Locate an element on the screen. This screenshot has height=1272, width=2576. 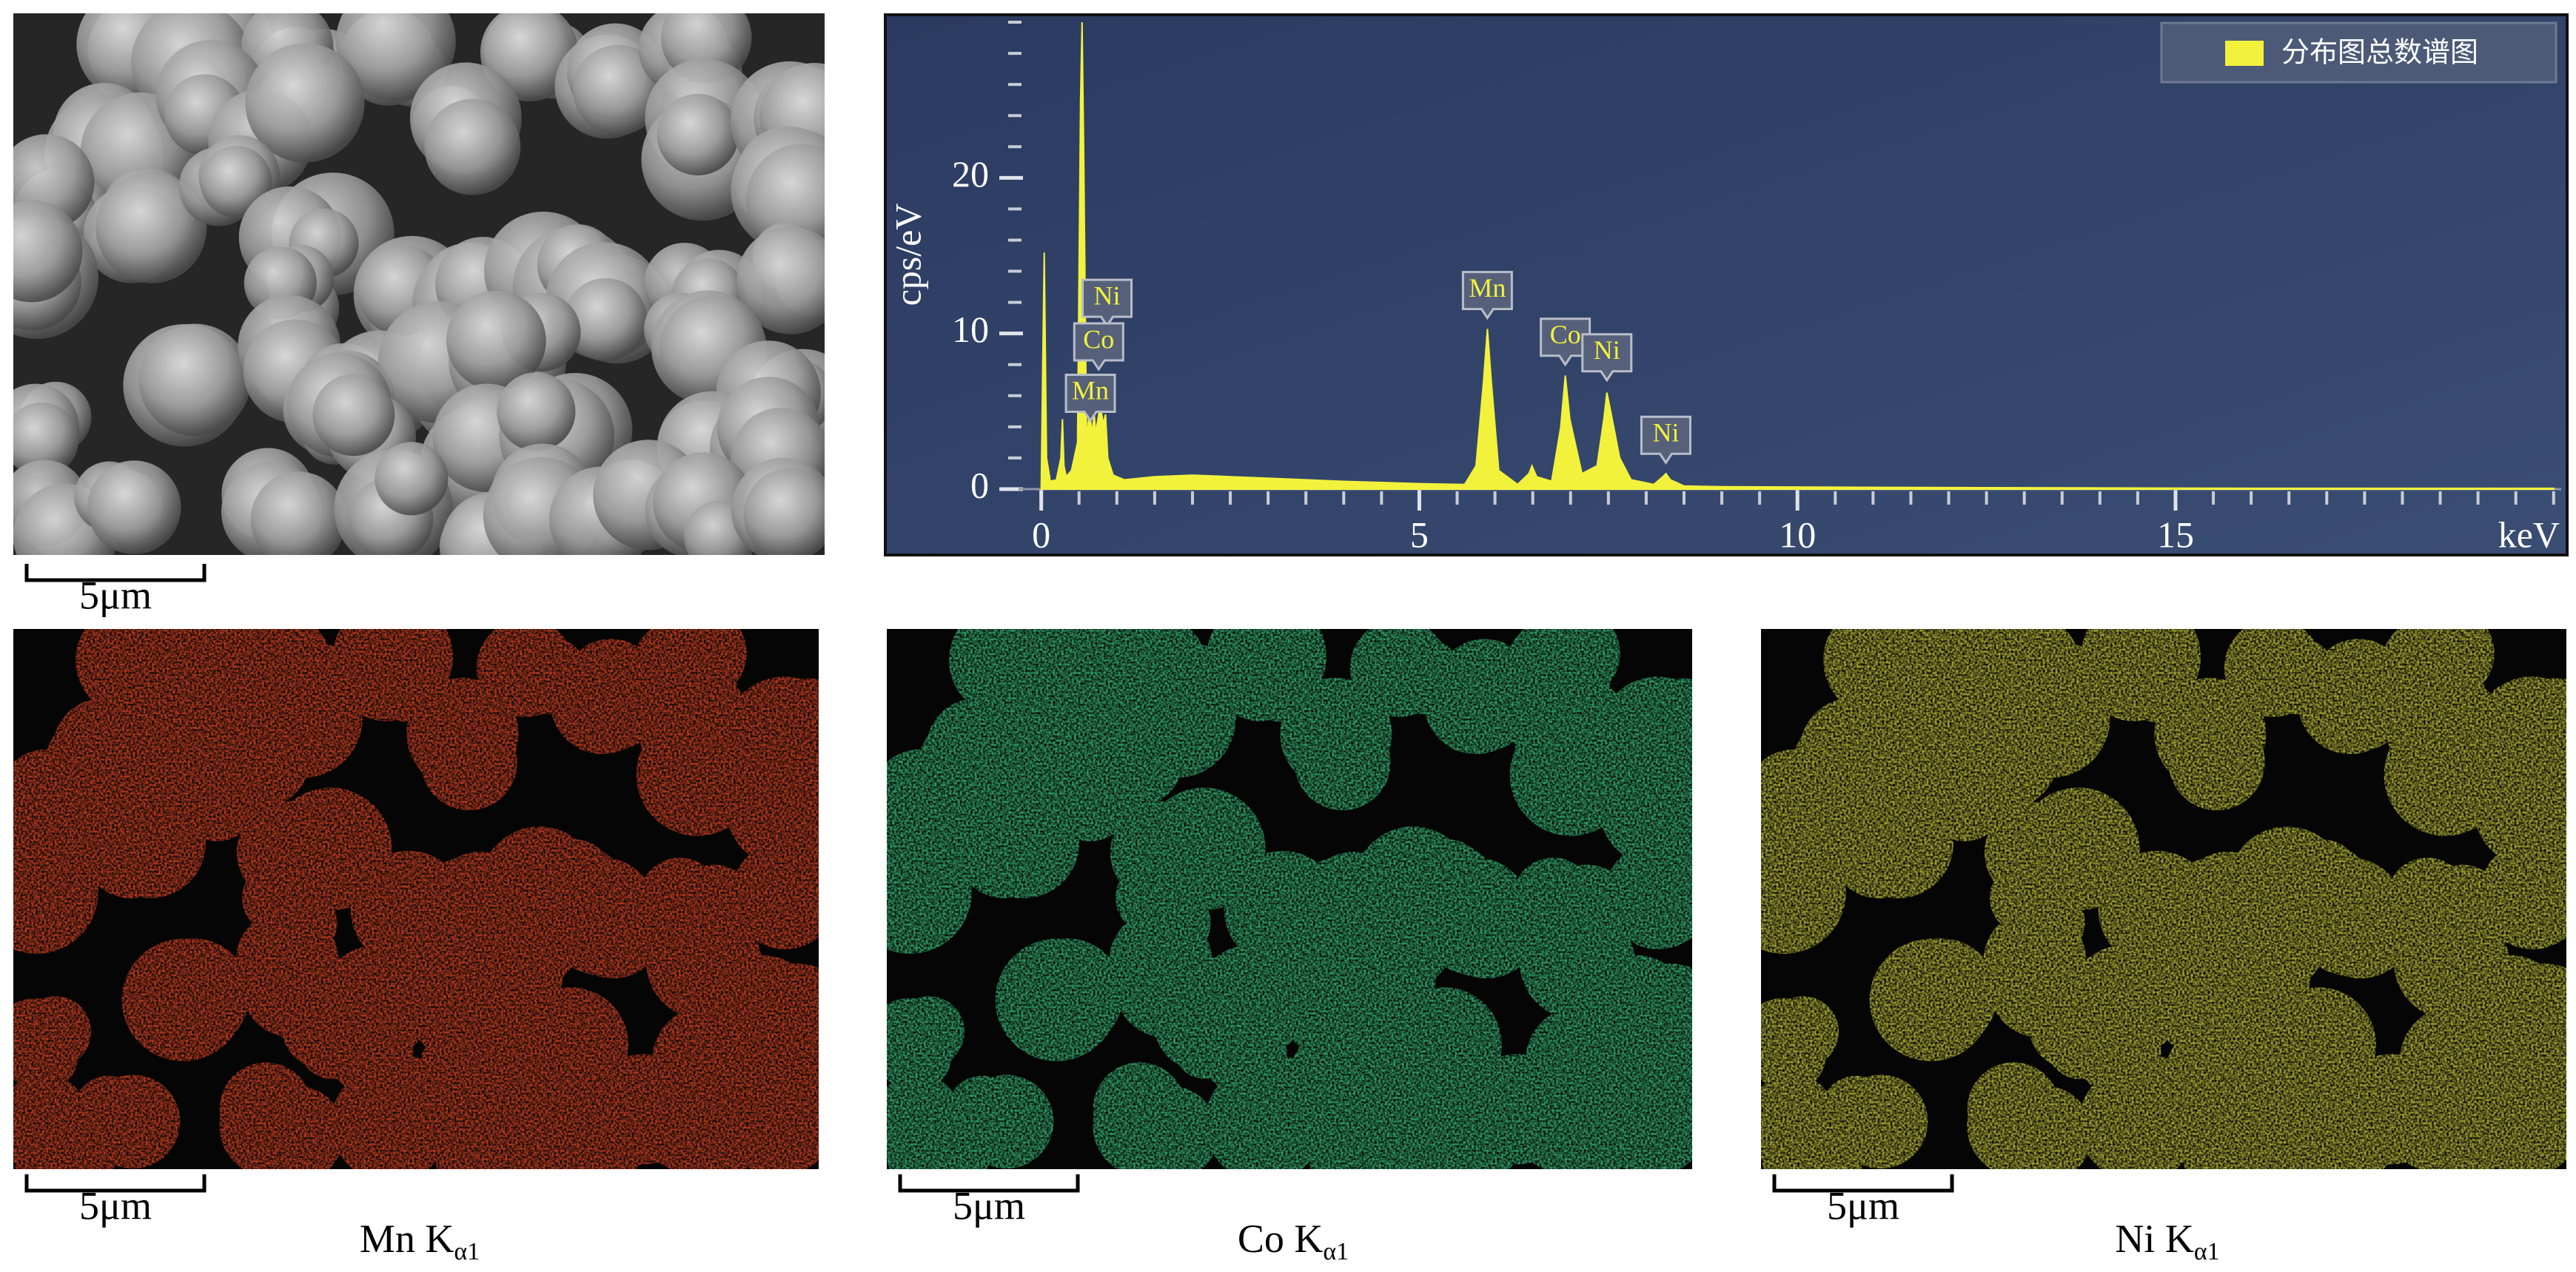
y-tick-label: 20 is located at coordinates (970, 174).